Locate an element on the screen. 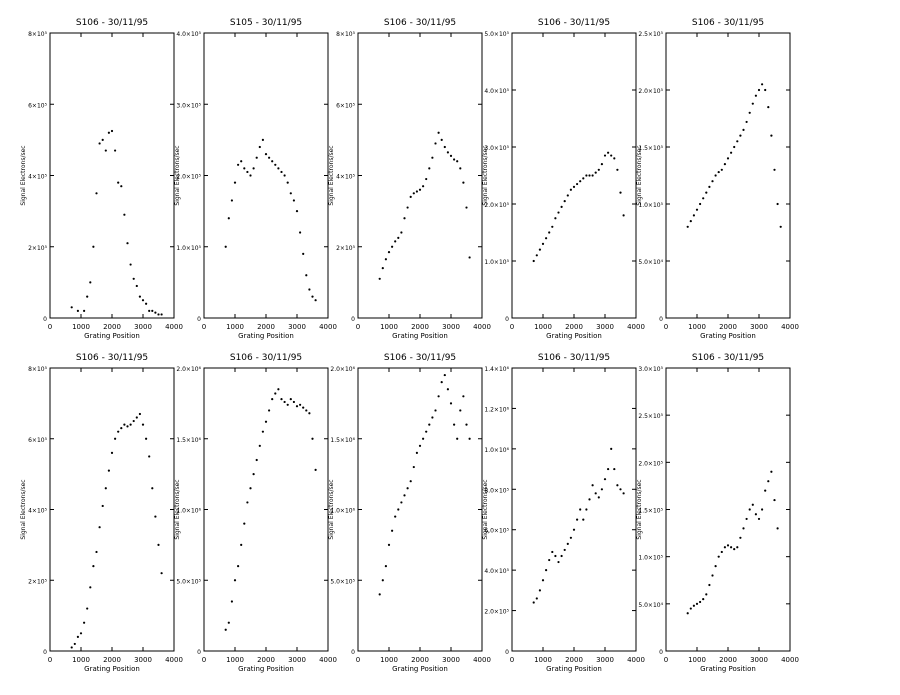 Image resolution: width=900 pixels, height=695 pixels. x-tick-label-3-2: 2000 is located at coordinates (420, 327).